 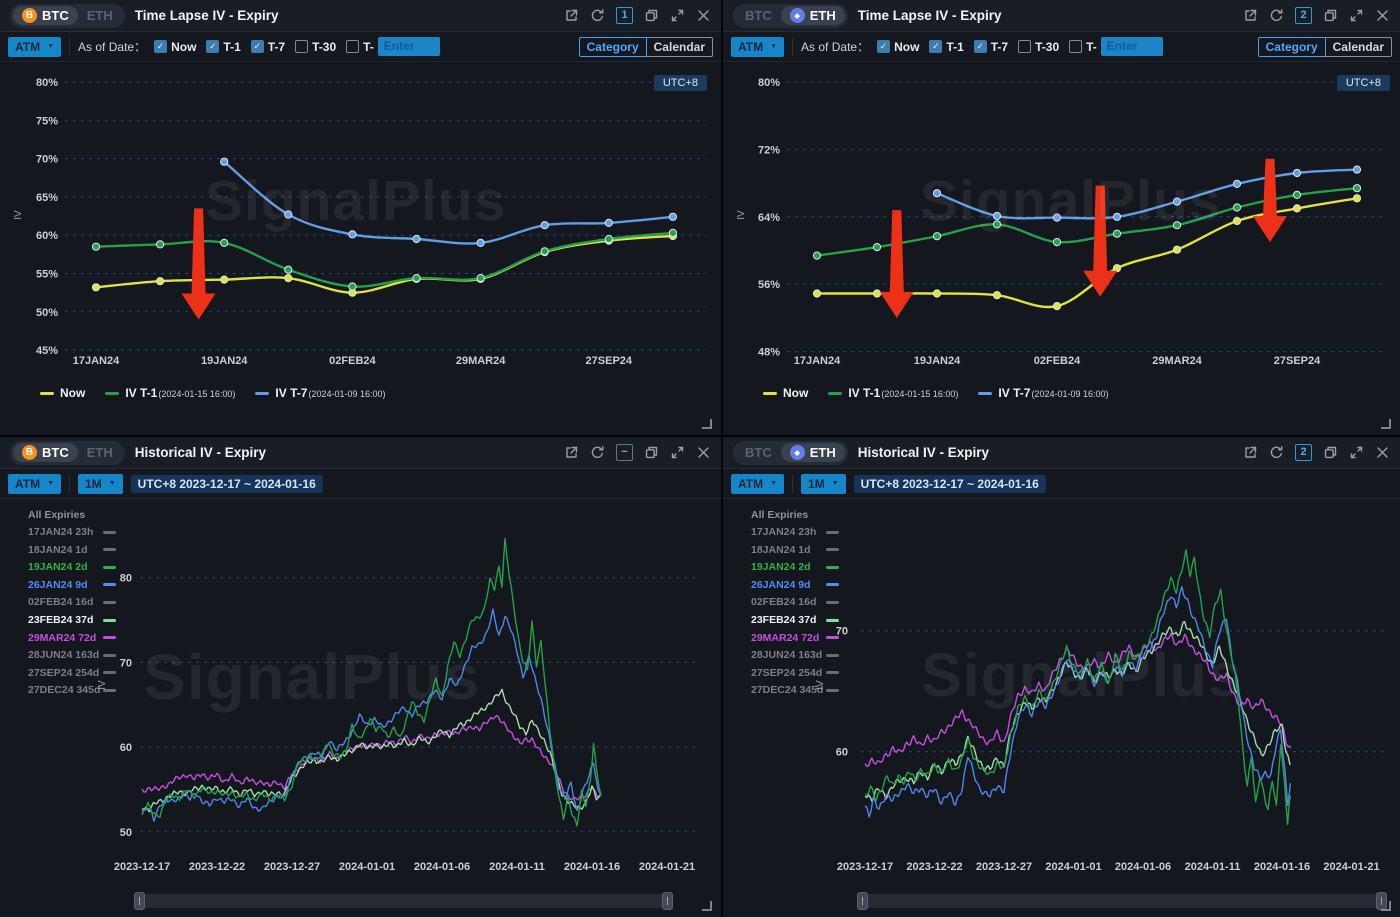 I want to click on period-select: 1M ▼, so click(x=100, y=483).